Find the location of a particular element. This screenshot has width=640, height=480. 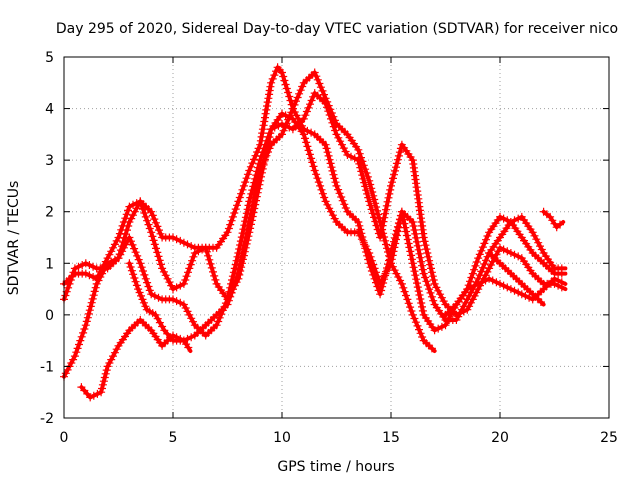

series-track-h is located at coordinates (552, 219).